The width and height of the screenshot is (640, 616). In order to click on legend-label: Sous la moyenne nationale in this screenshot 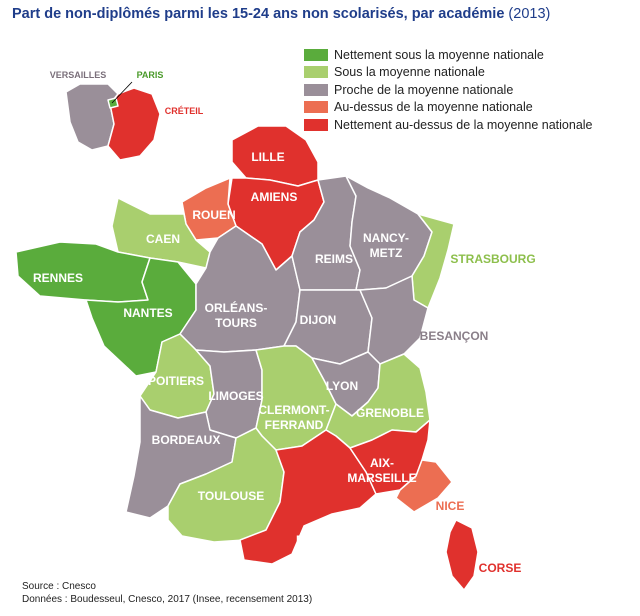, I will do `click(409, 72)`.